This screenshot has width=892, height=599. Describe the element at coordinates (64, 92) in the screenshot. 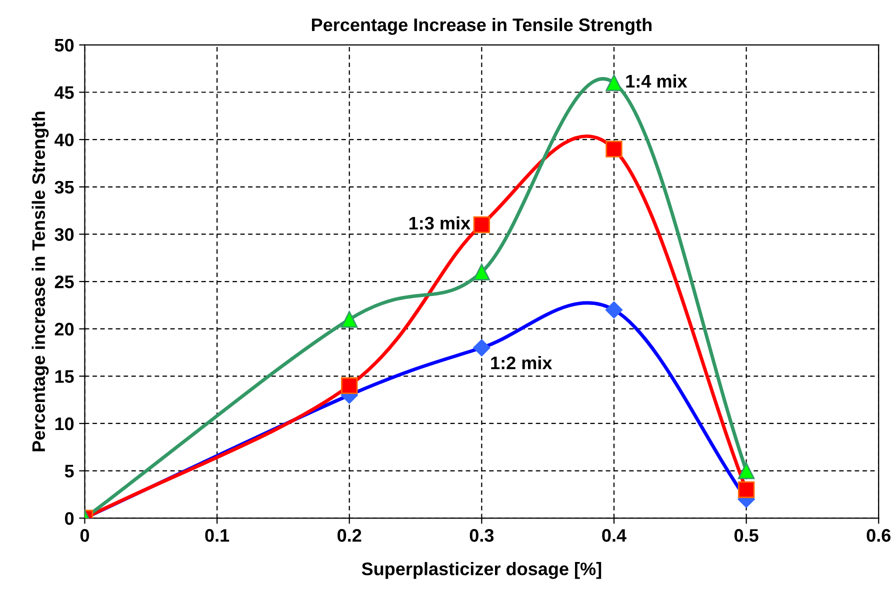

I see `y-tick-label: 45` at that location.